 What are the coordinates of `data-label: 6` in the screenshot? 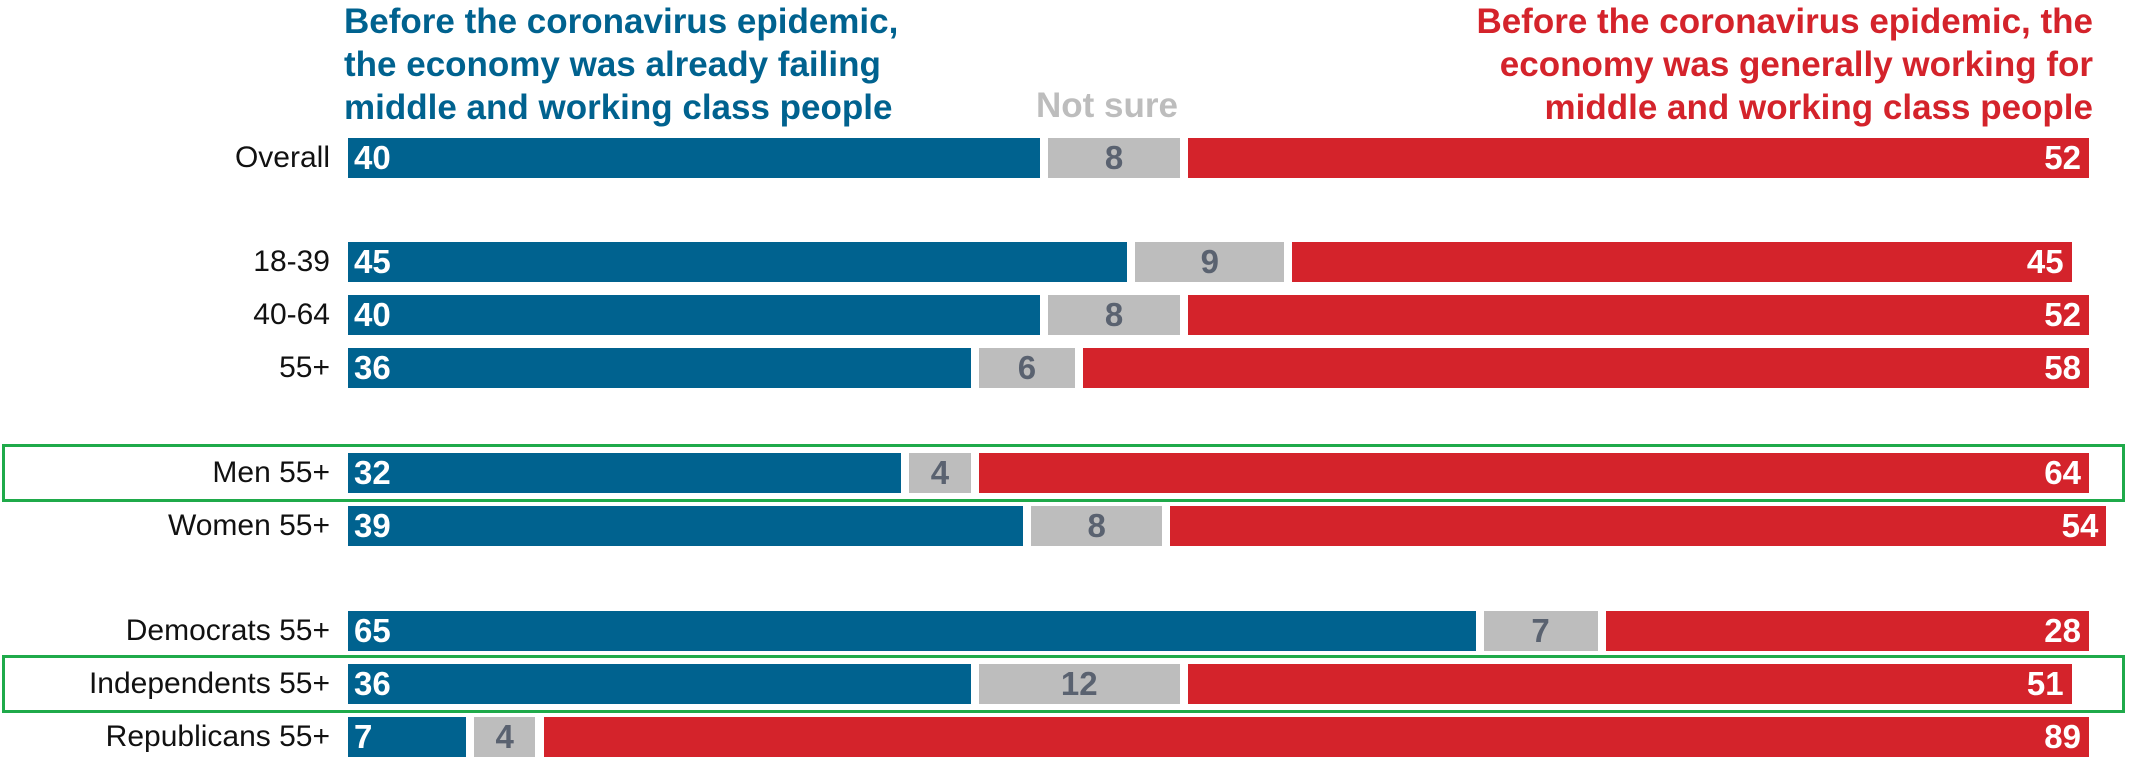 It's located at (1027, 367).